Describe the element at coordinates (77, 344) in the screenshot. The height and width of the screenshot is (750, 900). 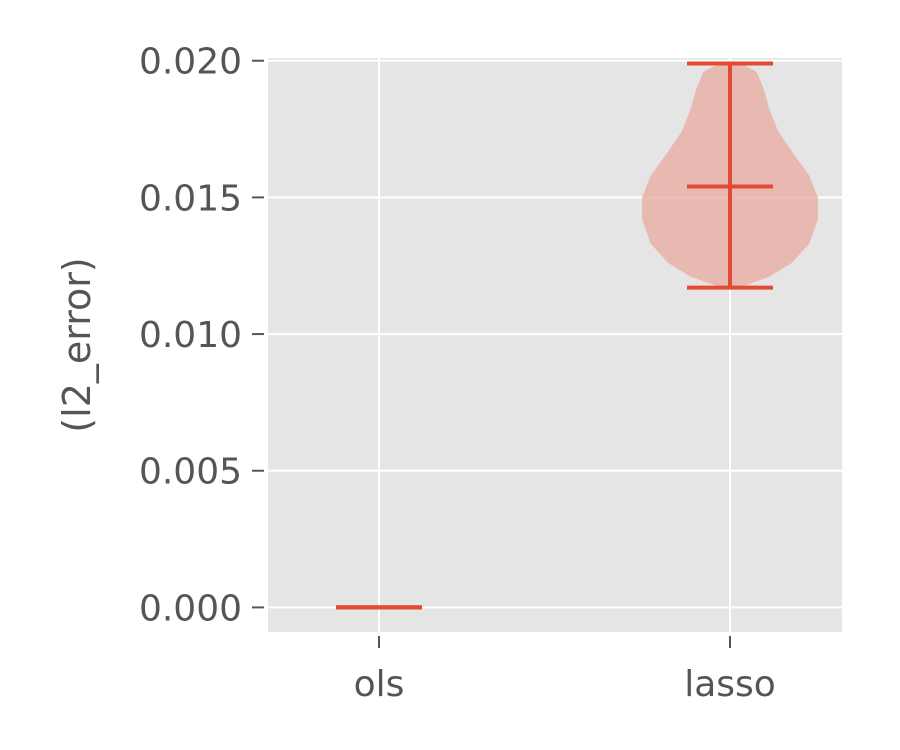
I see `y-axis-label: (l2_error)` at that location.